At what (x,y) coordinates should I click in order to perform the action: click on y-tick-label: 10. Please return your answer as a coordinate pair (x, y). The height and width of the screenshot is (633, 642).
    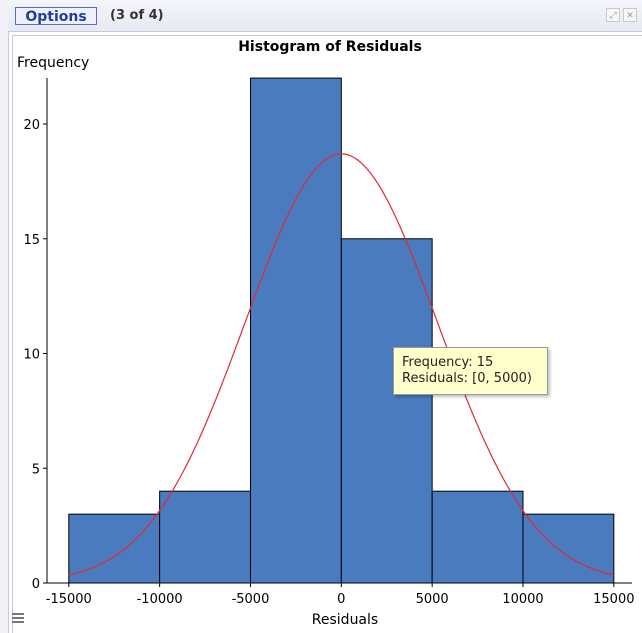
    Looking at the image, I should click on (31, 355).